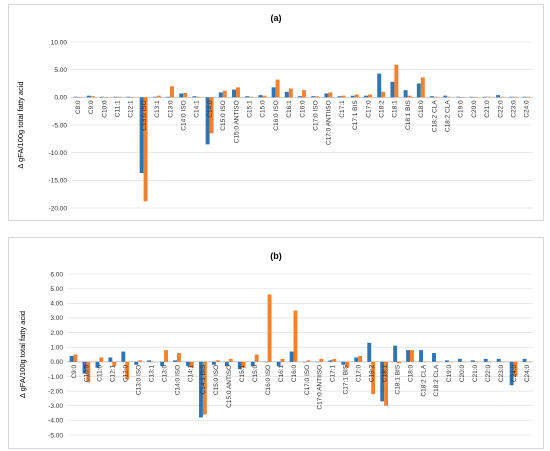 This screenshot has width=550, height=451. I want to click on y-tick-label: 6.00, so click(56, 274).